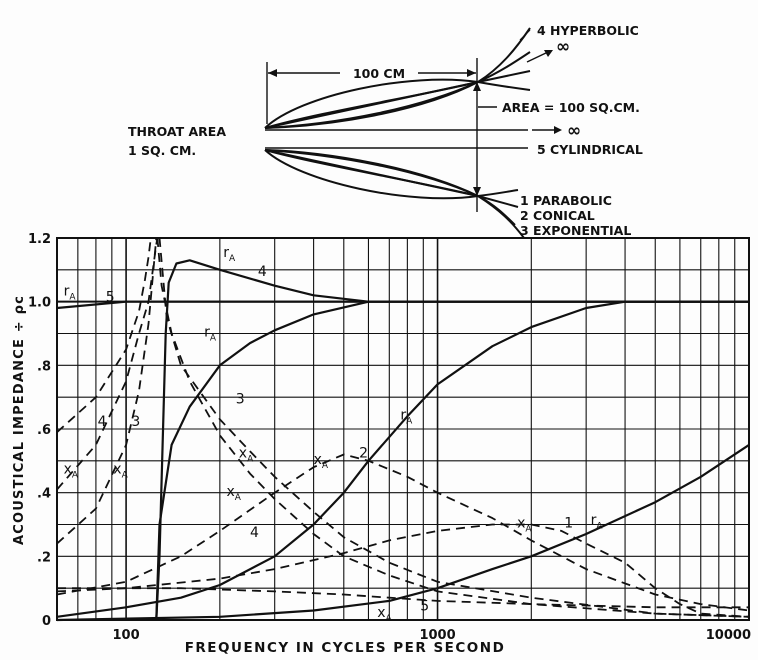 Image resolution: width=758 pixels, height=665 pixels. Describe the element at coordinates (548, 53) in the screenshot. I see `infinity-arrow-1-head` at that location.